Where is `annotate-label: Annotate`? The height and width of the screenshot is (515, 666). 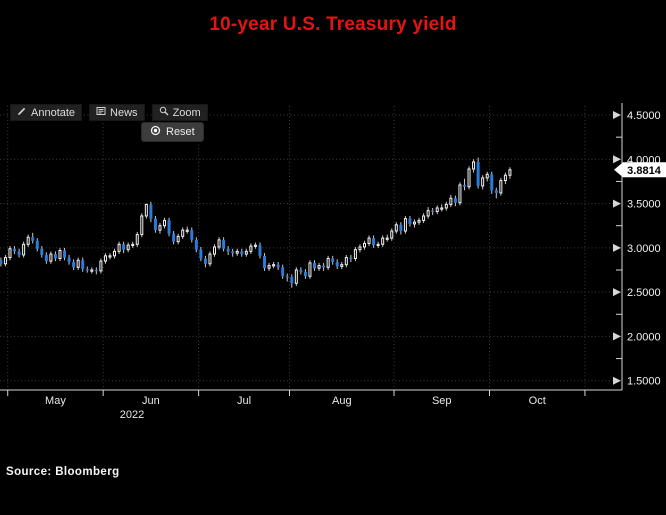
annotate-label: Annotate is located at coordinates (53, 112).